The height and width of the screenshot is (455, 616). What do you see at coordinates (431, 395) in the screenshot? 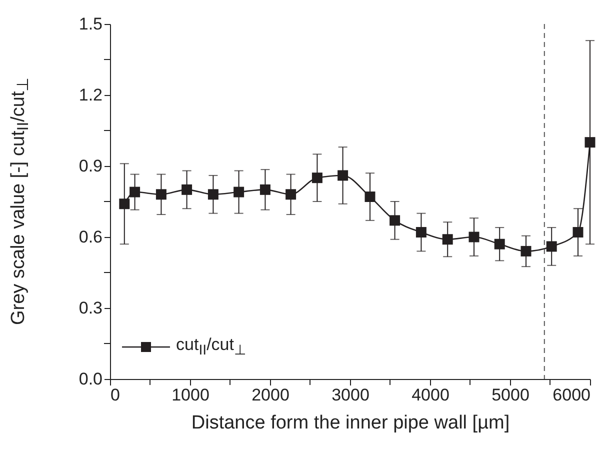
I see `x-tick-label: 4000` at bounding box center [431, 395].